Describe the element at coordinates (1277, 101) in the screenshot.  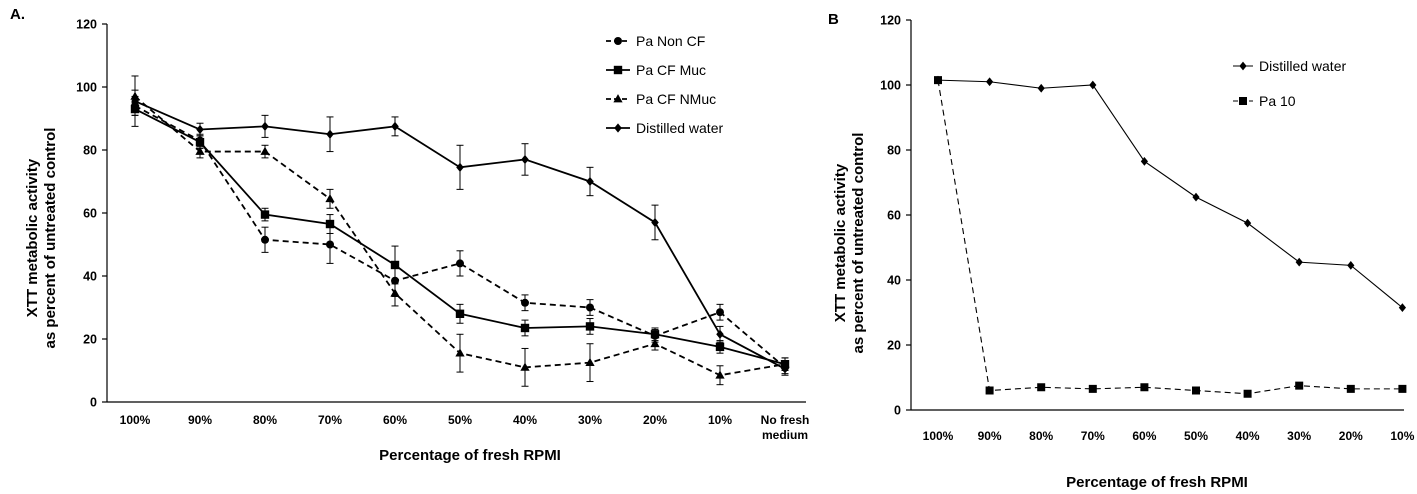
I see `legend-label: Pa 10` at that location.